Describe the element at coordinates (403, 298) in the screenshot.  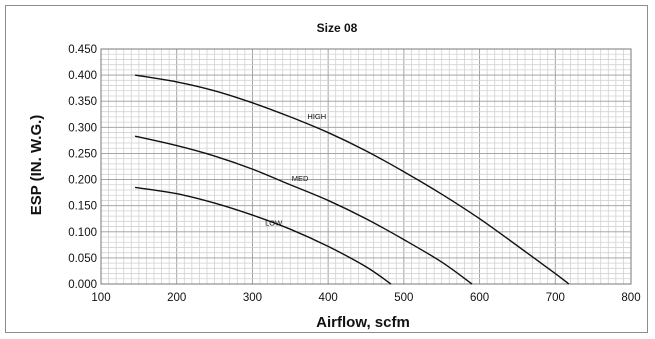
I see `x-tick-label: 500` at that location.